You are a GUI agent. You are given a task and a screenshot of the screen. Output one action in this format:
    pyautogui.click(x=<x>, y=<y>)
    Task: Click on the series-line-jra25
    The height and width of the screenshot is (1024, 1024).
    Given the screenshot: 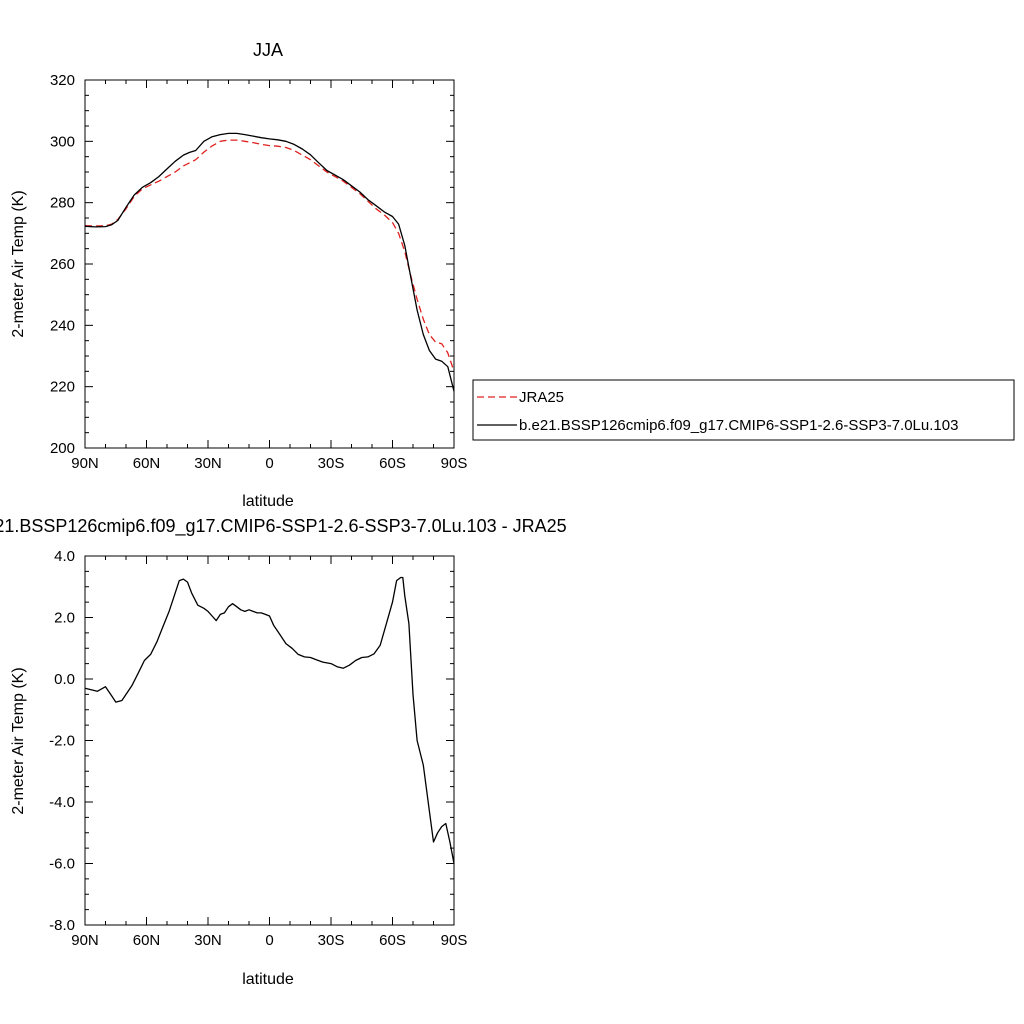 What is the action you would take?
    pyautogui.click(x=269, y=255)
    